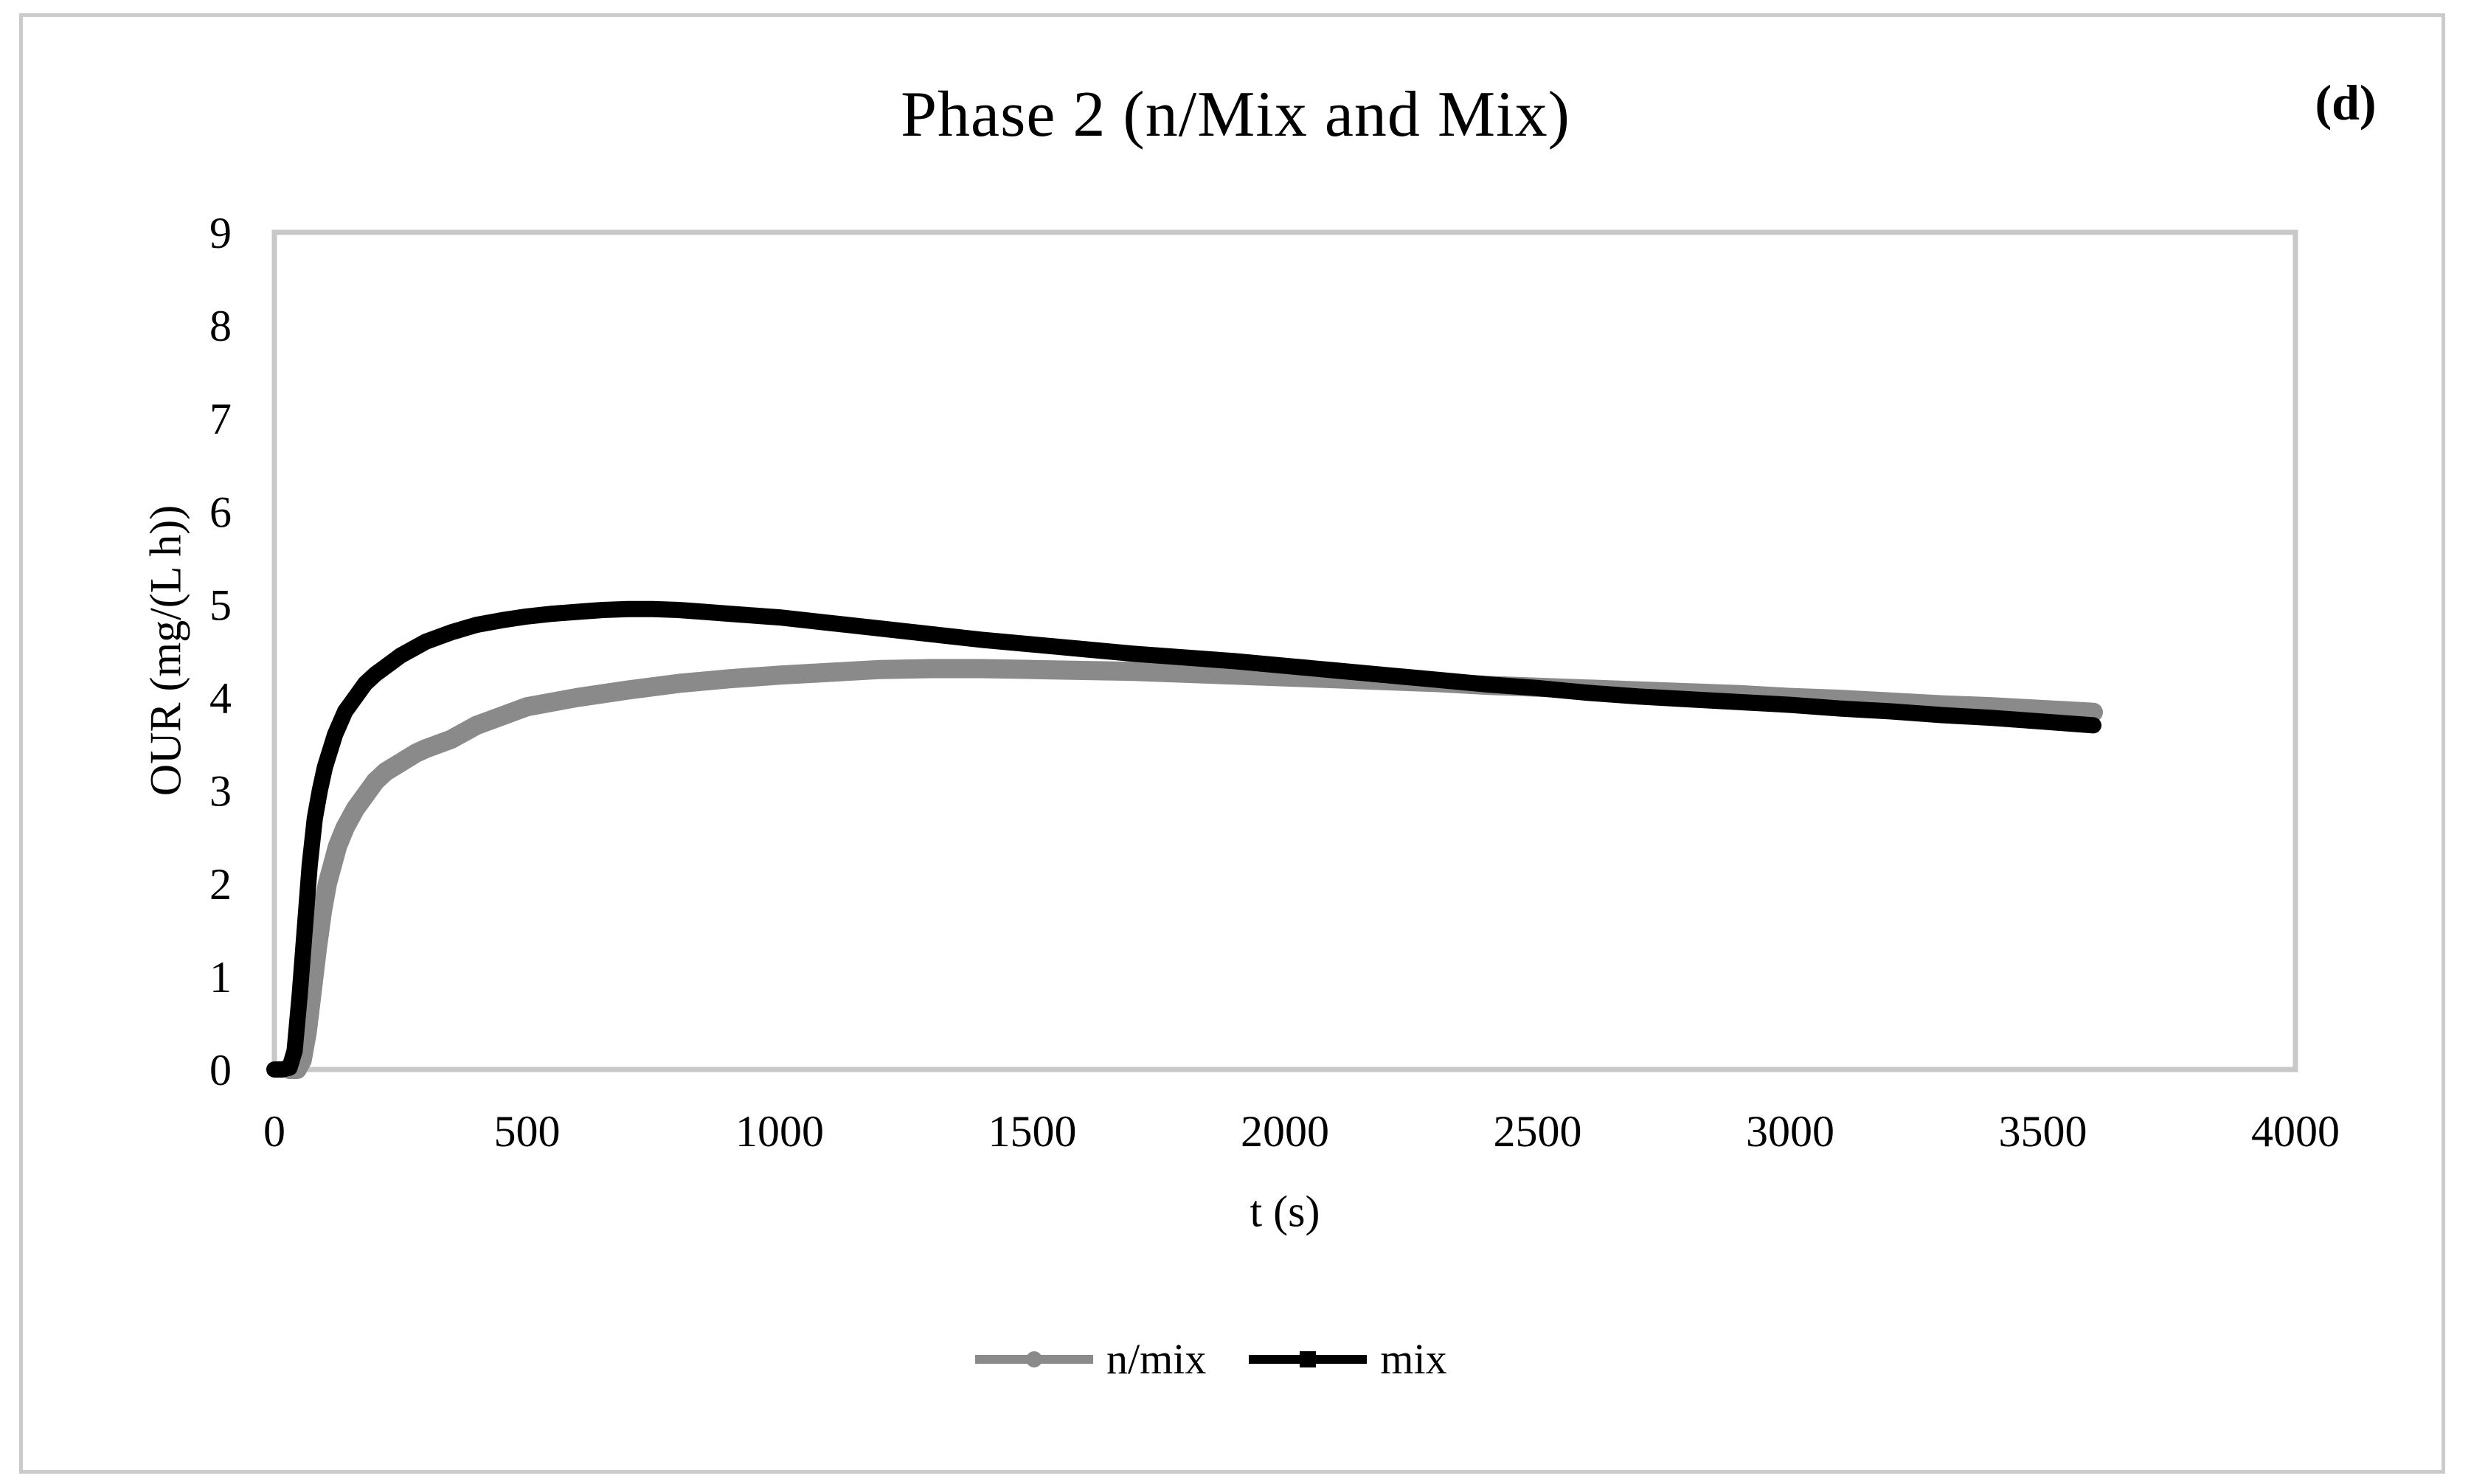 This screenshot has width=2471, height=1484. What do you see at coordinates (220, 1070) in the screenshot?
I see `y-tick-label: 0` at bounding box center [220, 1070].